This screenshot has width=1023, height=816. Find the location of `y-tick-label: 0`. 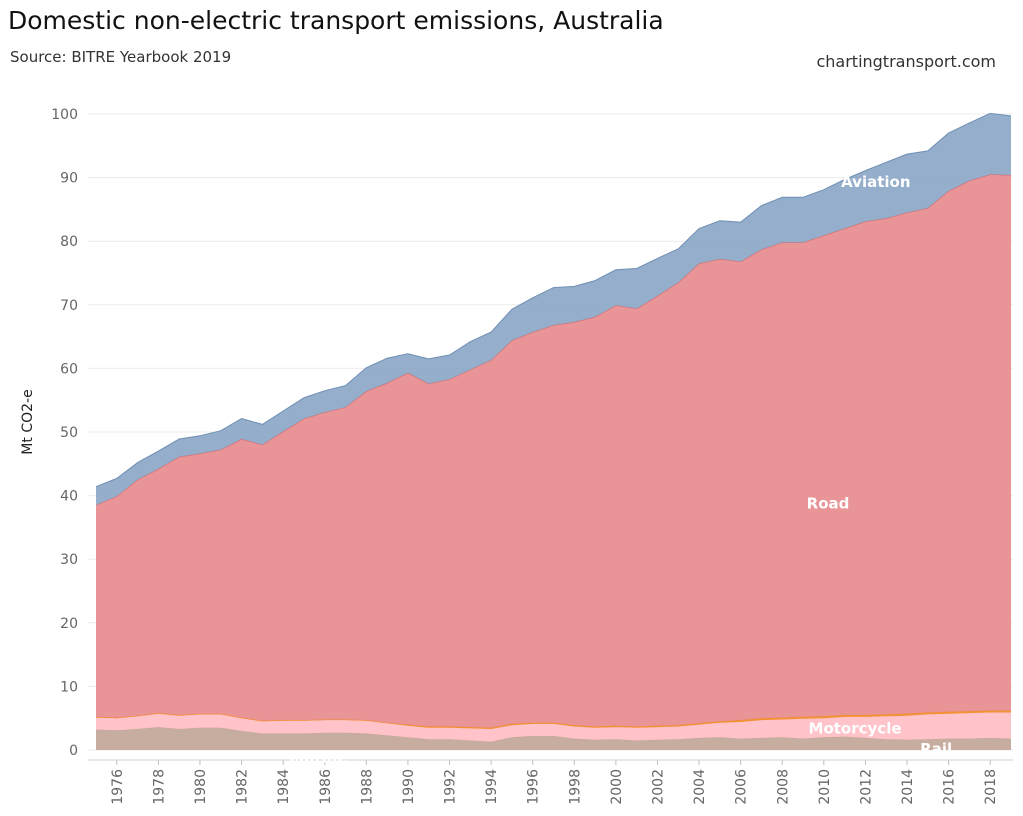

y-tick-label: 0 is located at coordinates (73, 751).